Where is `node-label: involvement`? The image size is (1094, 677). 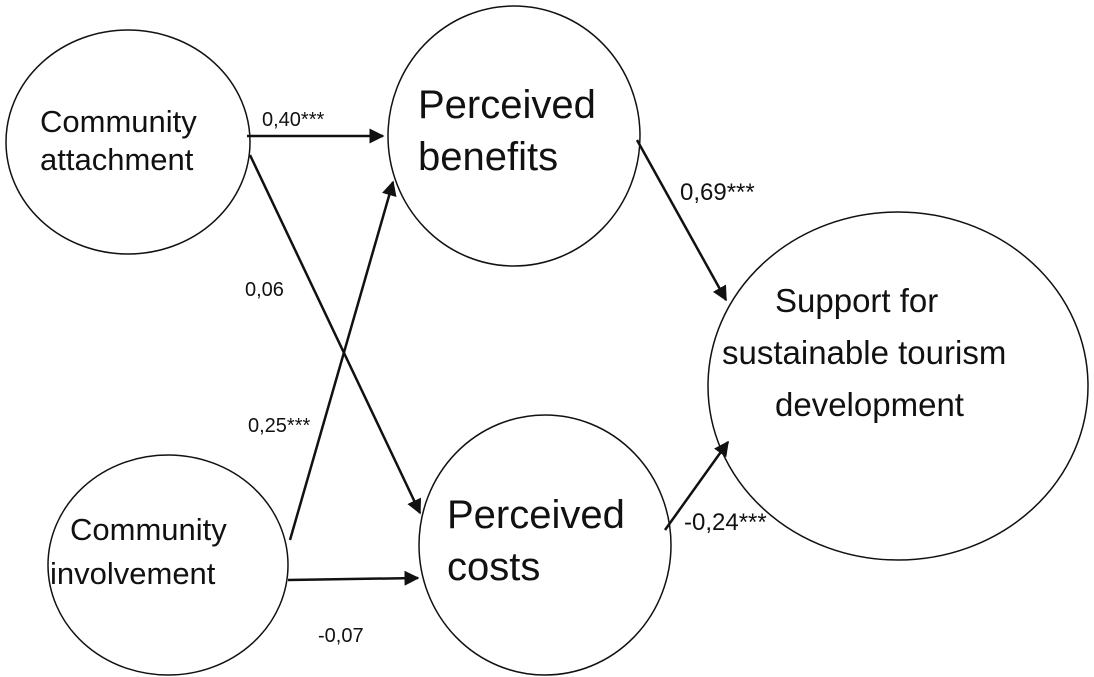 node-label: involvement is located at coordinates (133, 573).